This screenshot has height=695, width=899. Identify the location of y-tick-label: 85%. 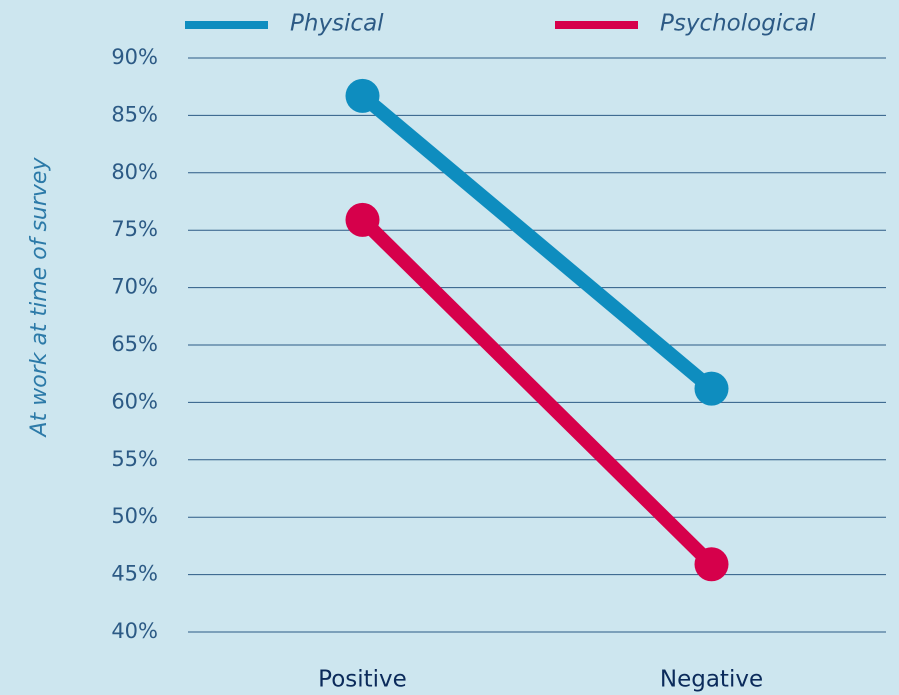
(134, 114).